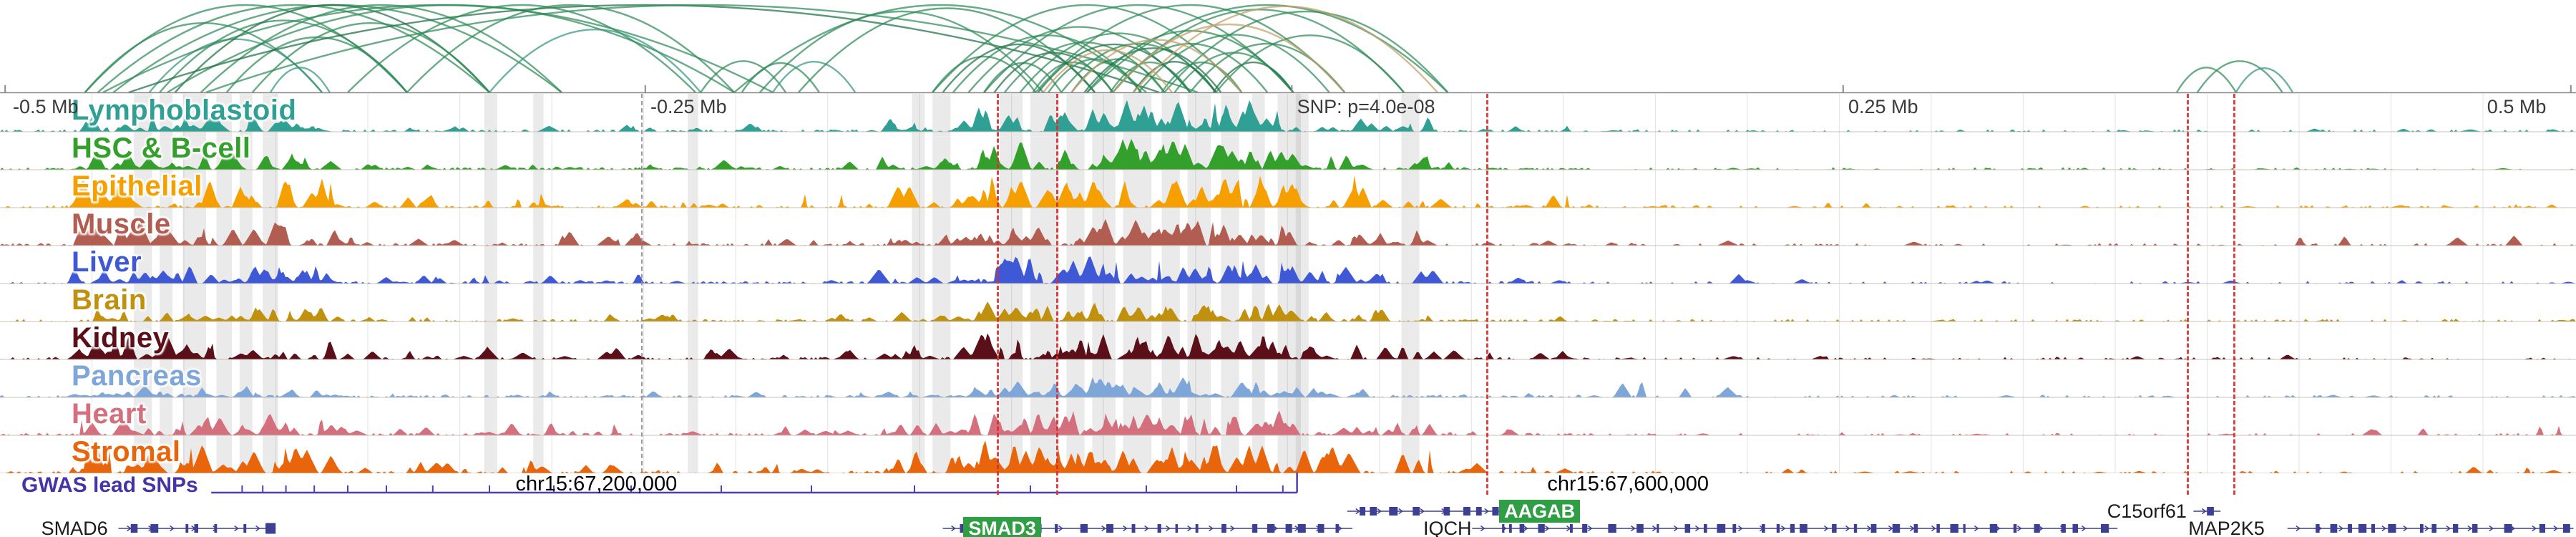  What do you see at coordinates (126, 452) in the screenshot?
I see `track-label-stromal: Stromal` at bounding box center [126, 452].